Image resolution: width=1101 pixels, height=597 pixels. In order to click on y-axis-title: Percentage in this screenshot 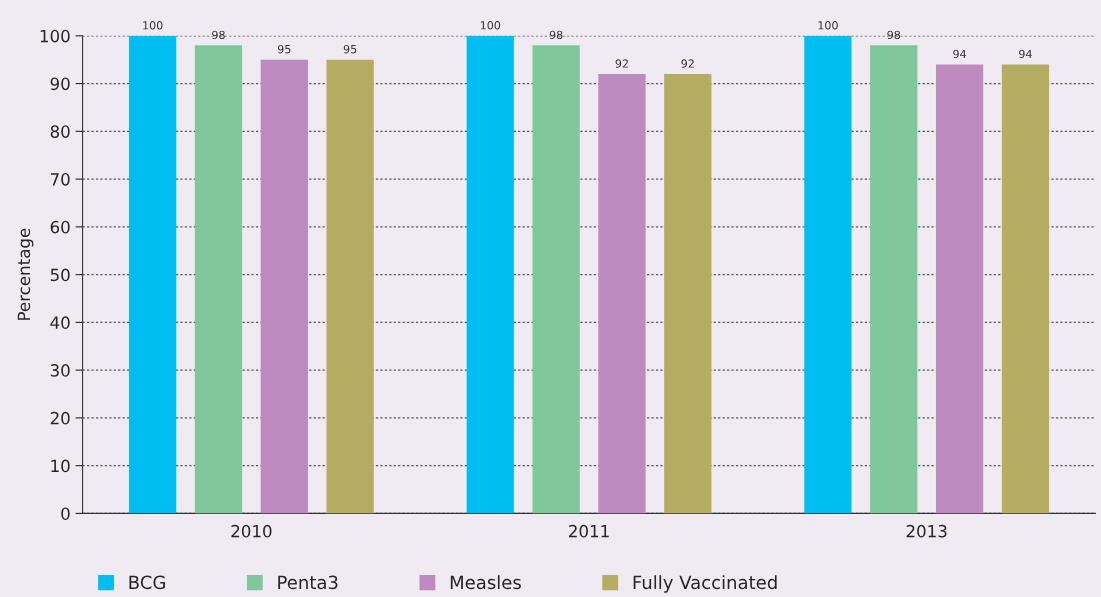, I will do `click(25, 274)`.